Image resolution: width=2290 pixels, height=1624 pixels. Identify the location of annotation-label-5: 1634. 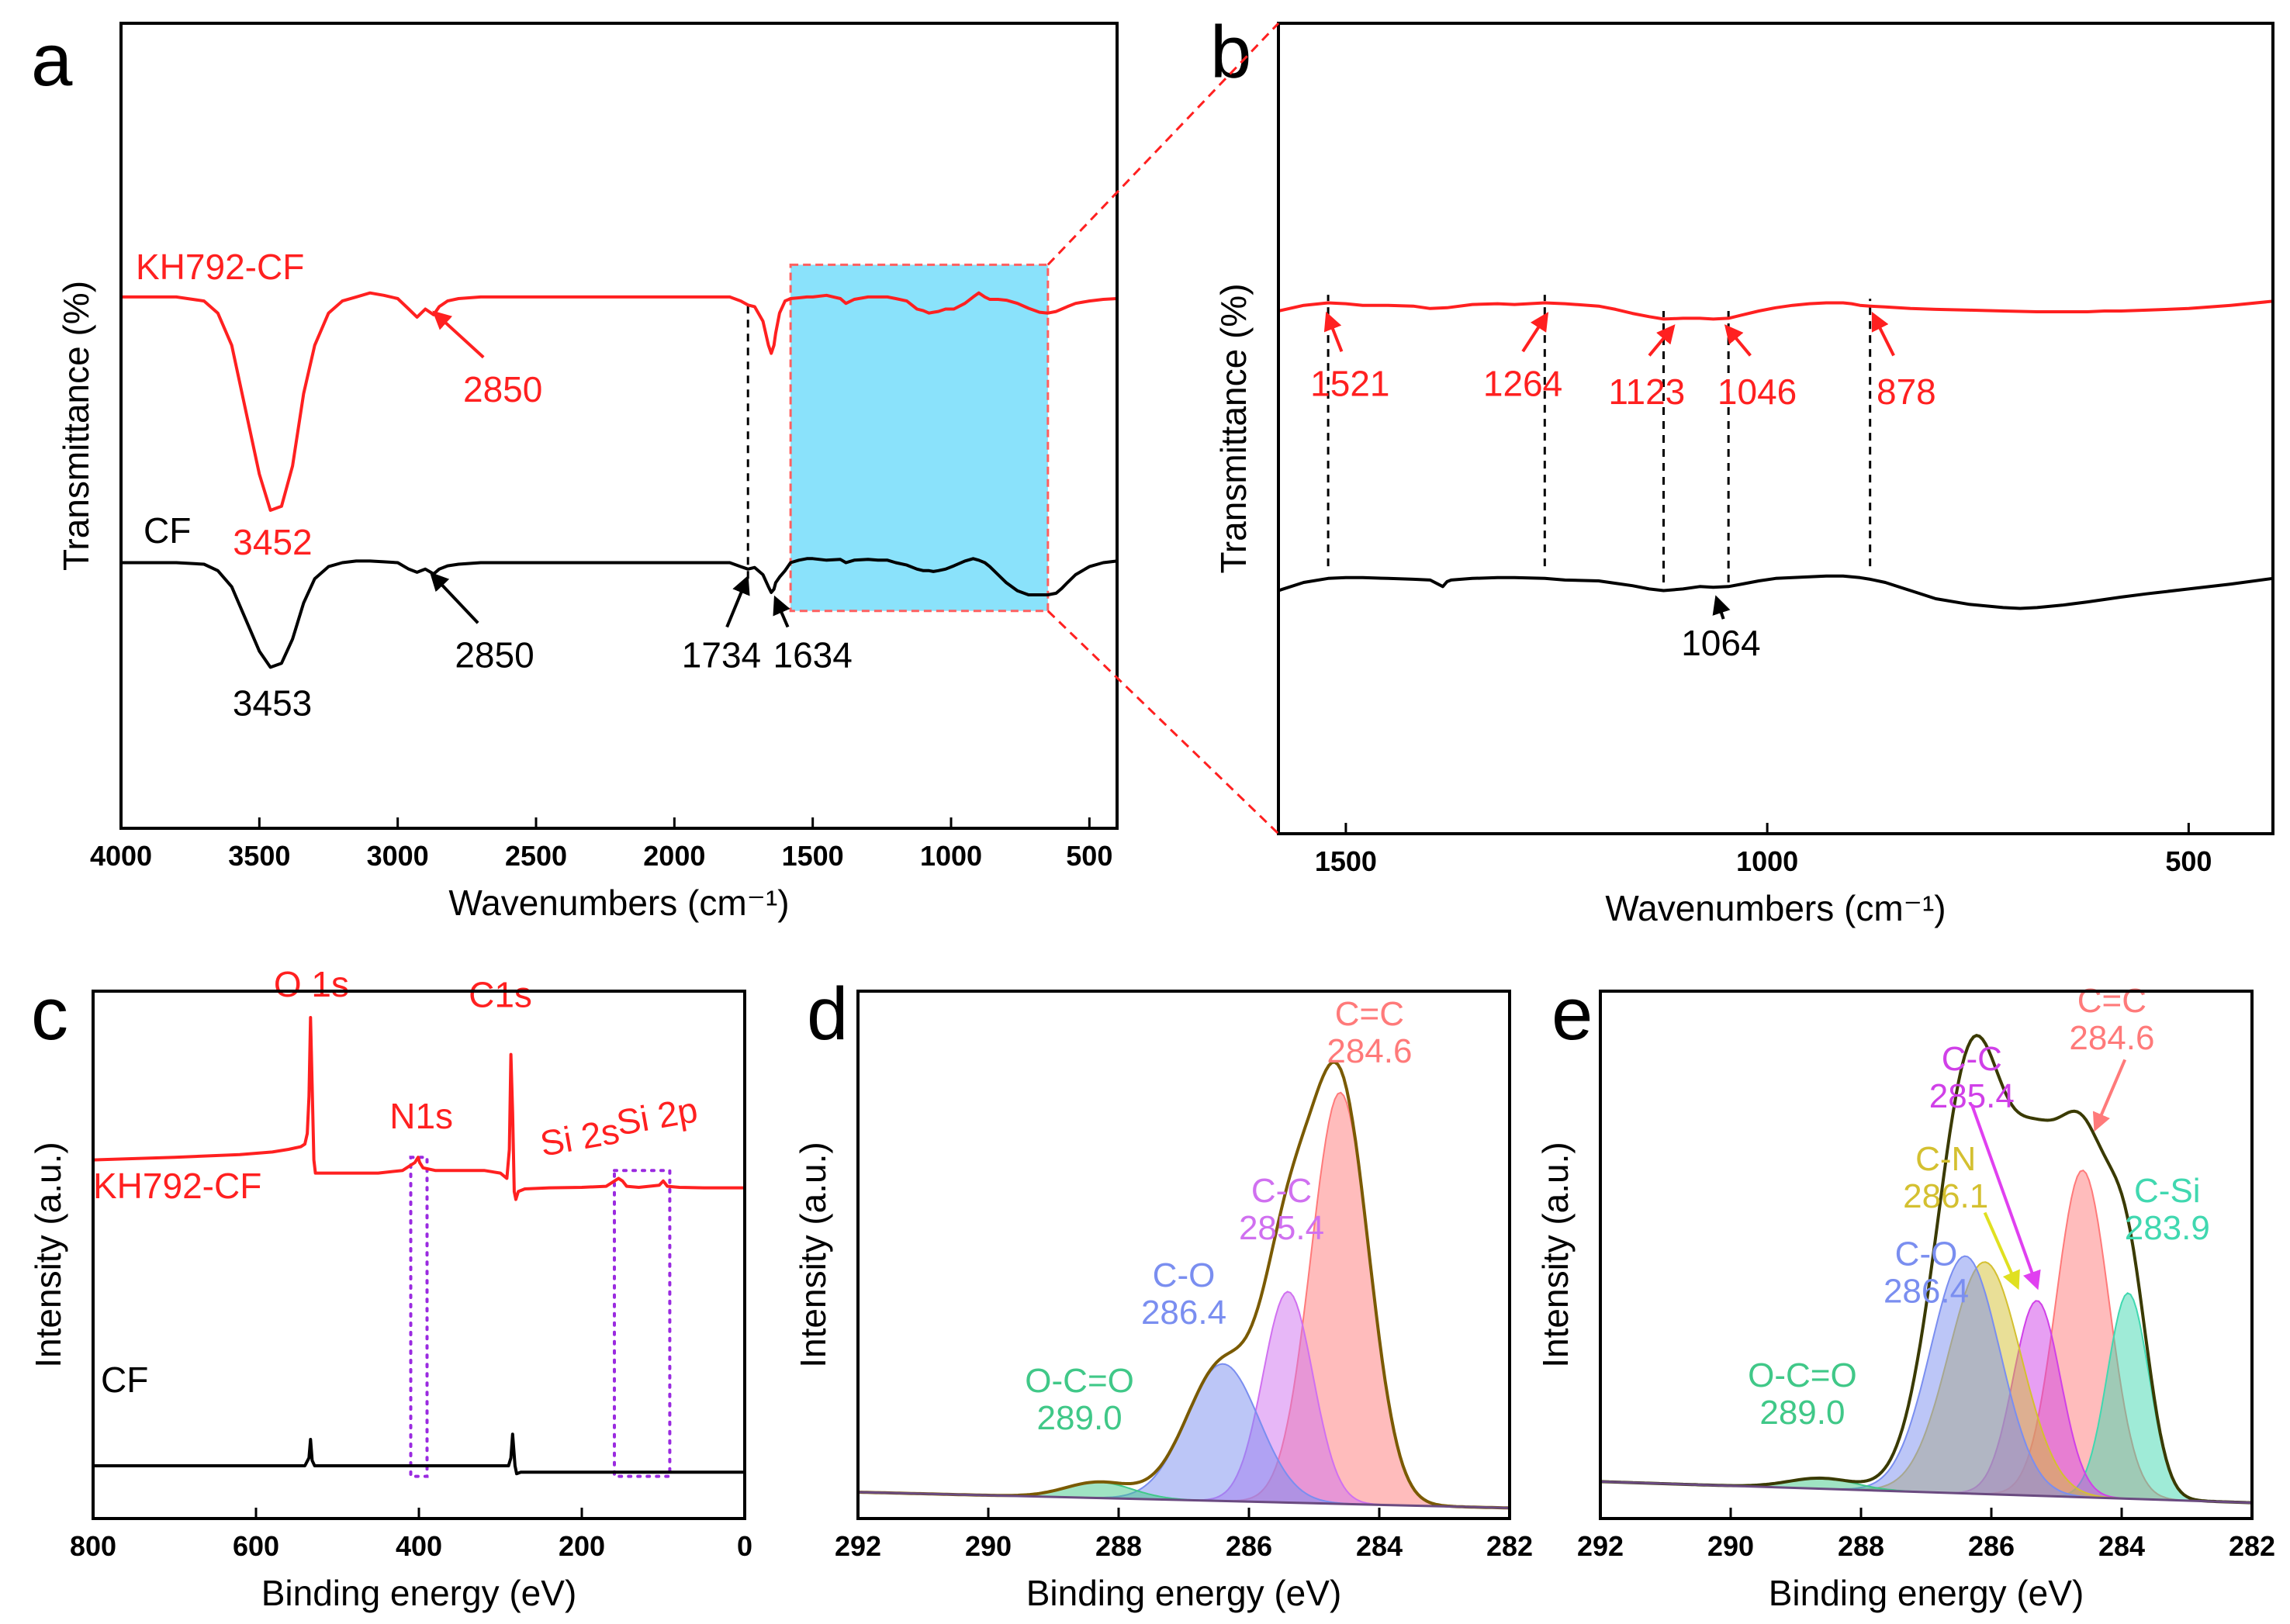
(812, 654).